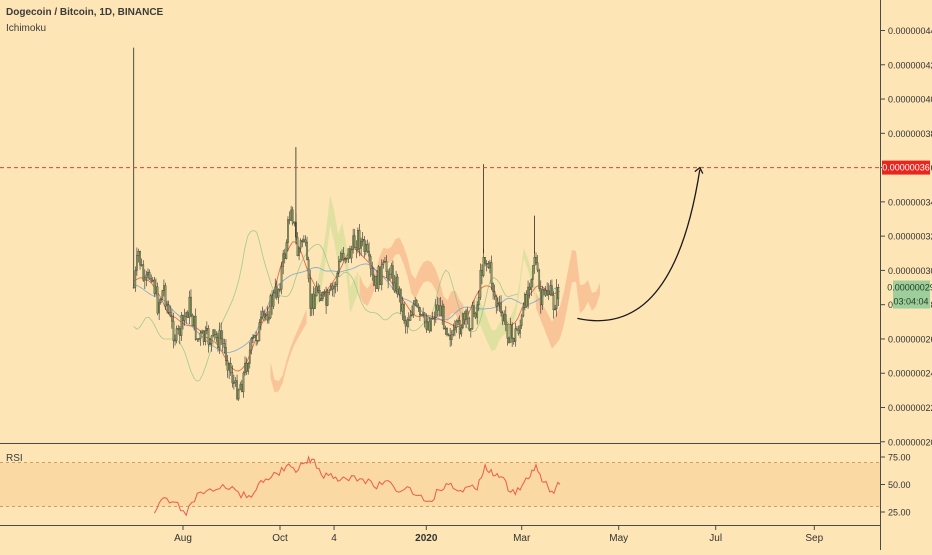  What do you see at coordinates (85, 12) in the screenshot?
I see `chart-title: Dogecoin / Bitcoin, 1D, BINANCE` at bounding box center [85, 12].